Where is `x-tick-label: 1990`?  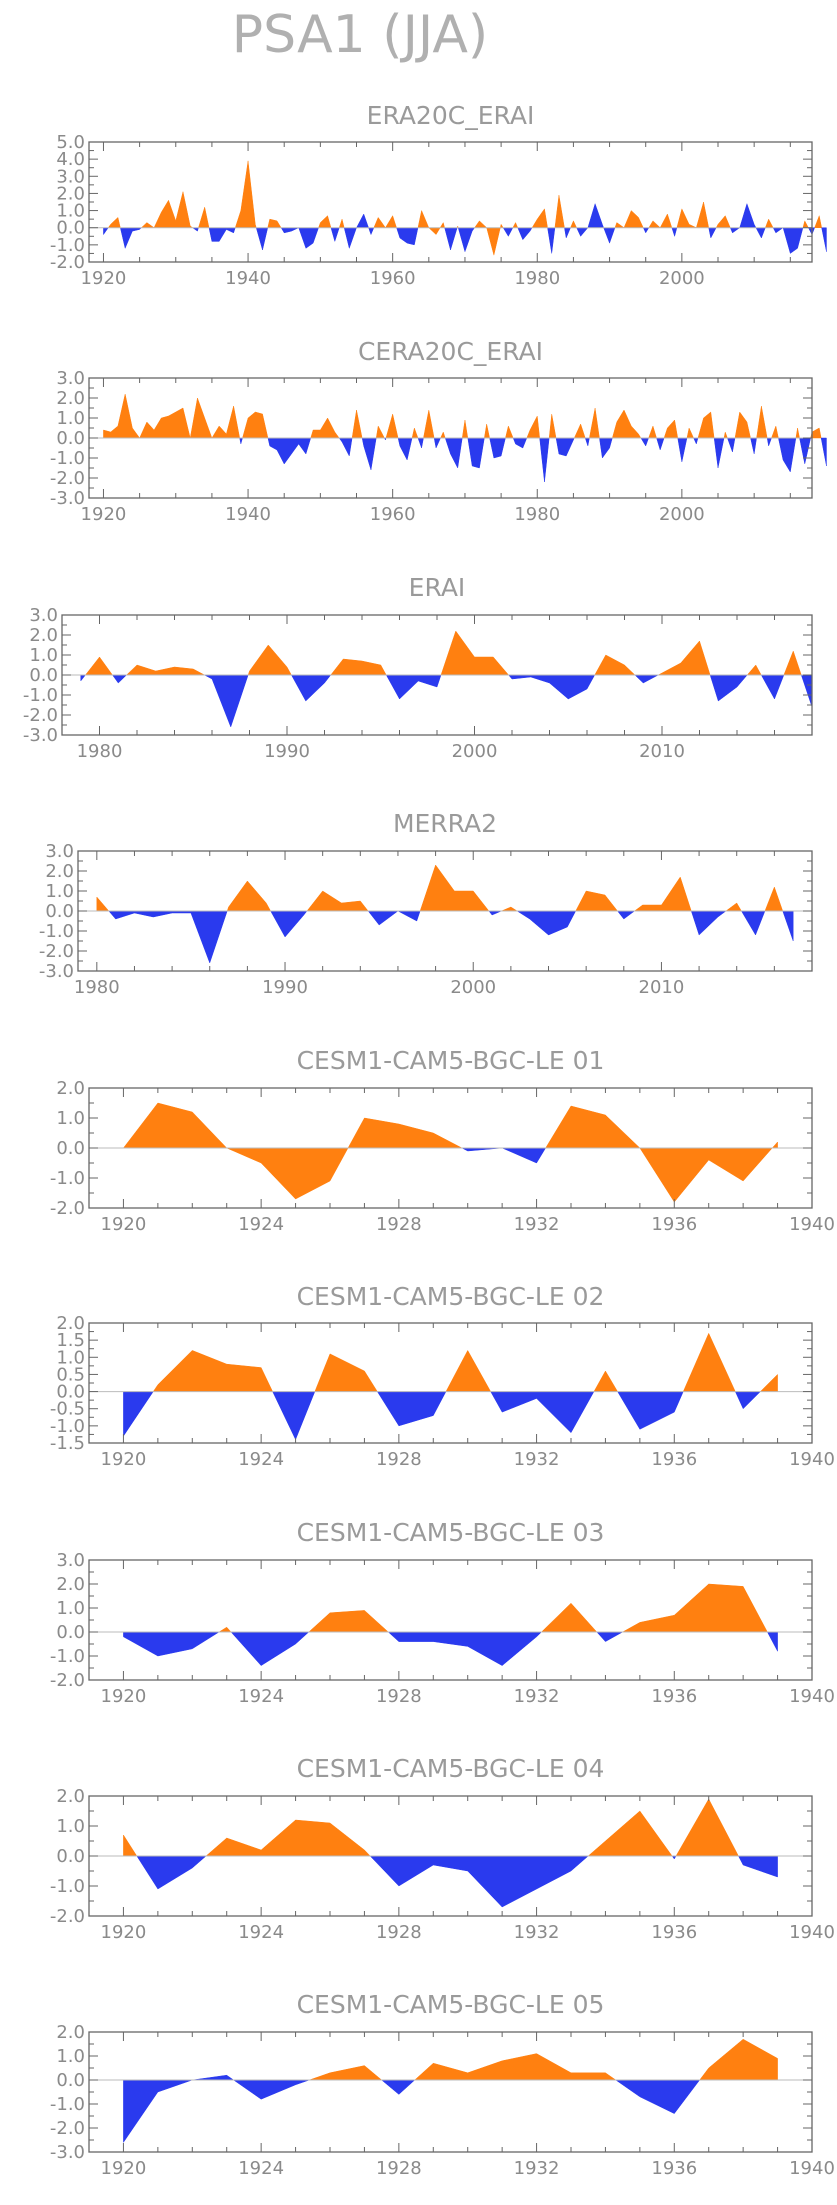
x-tick-label: 1990 is located at coordinates (287, 751).